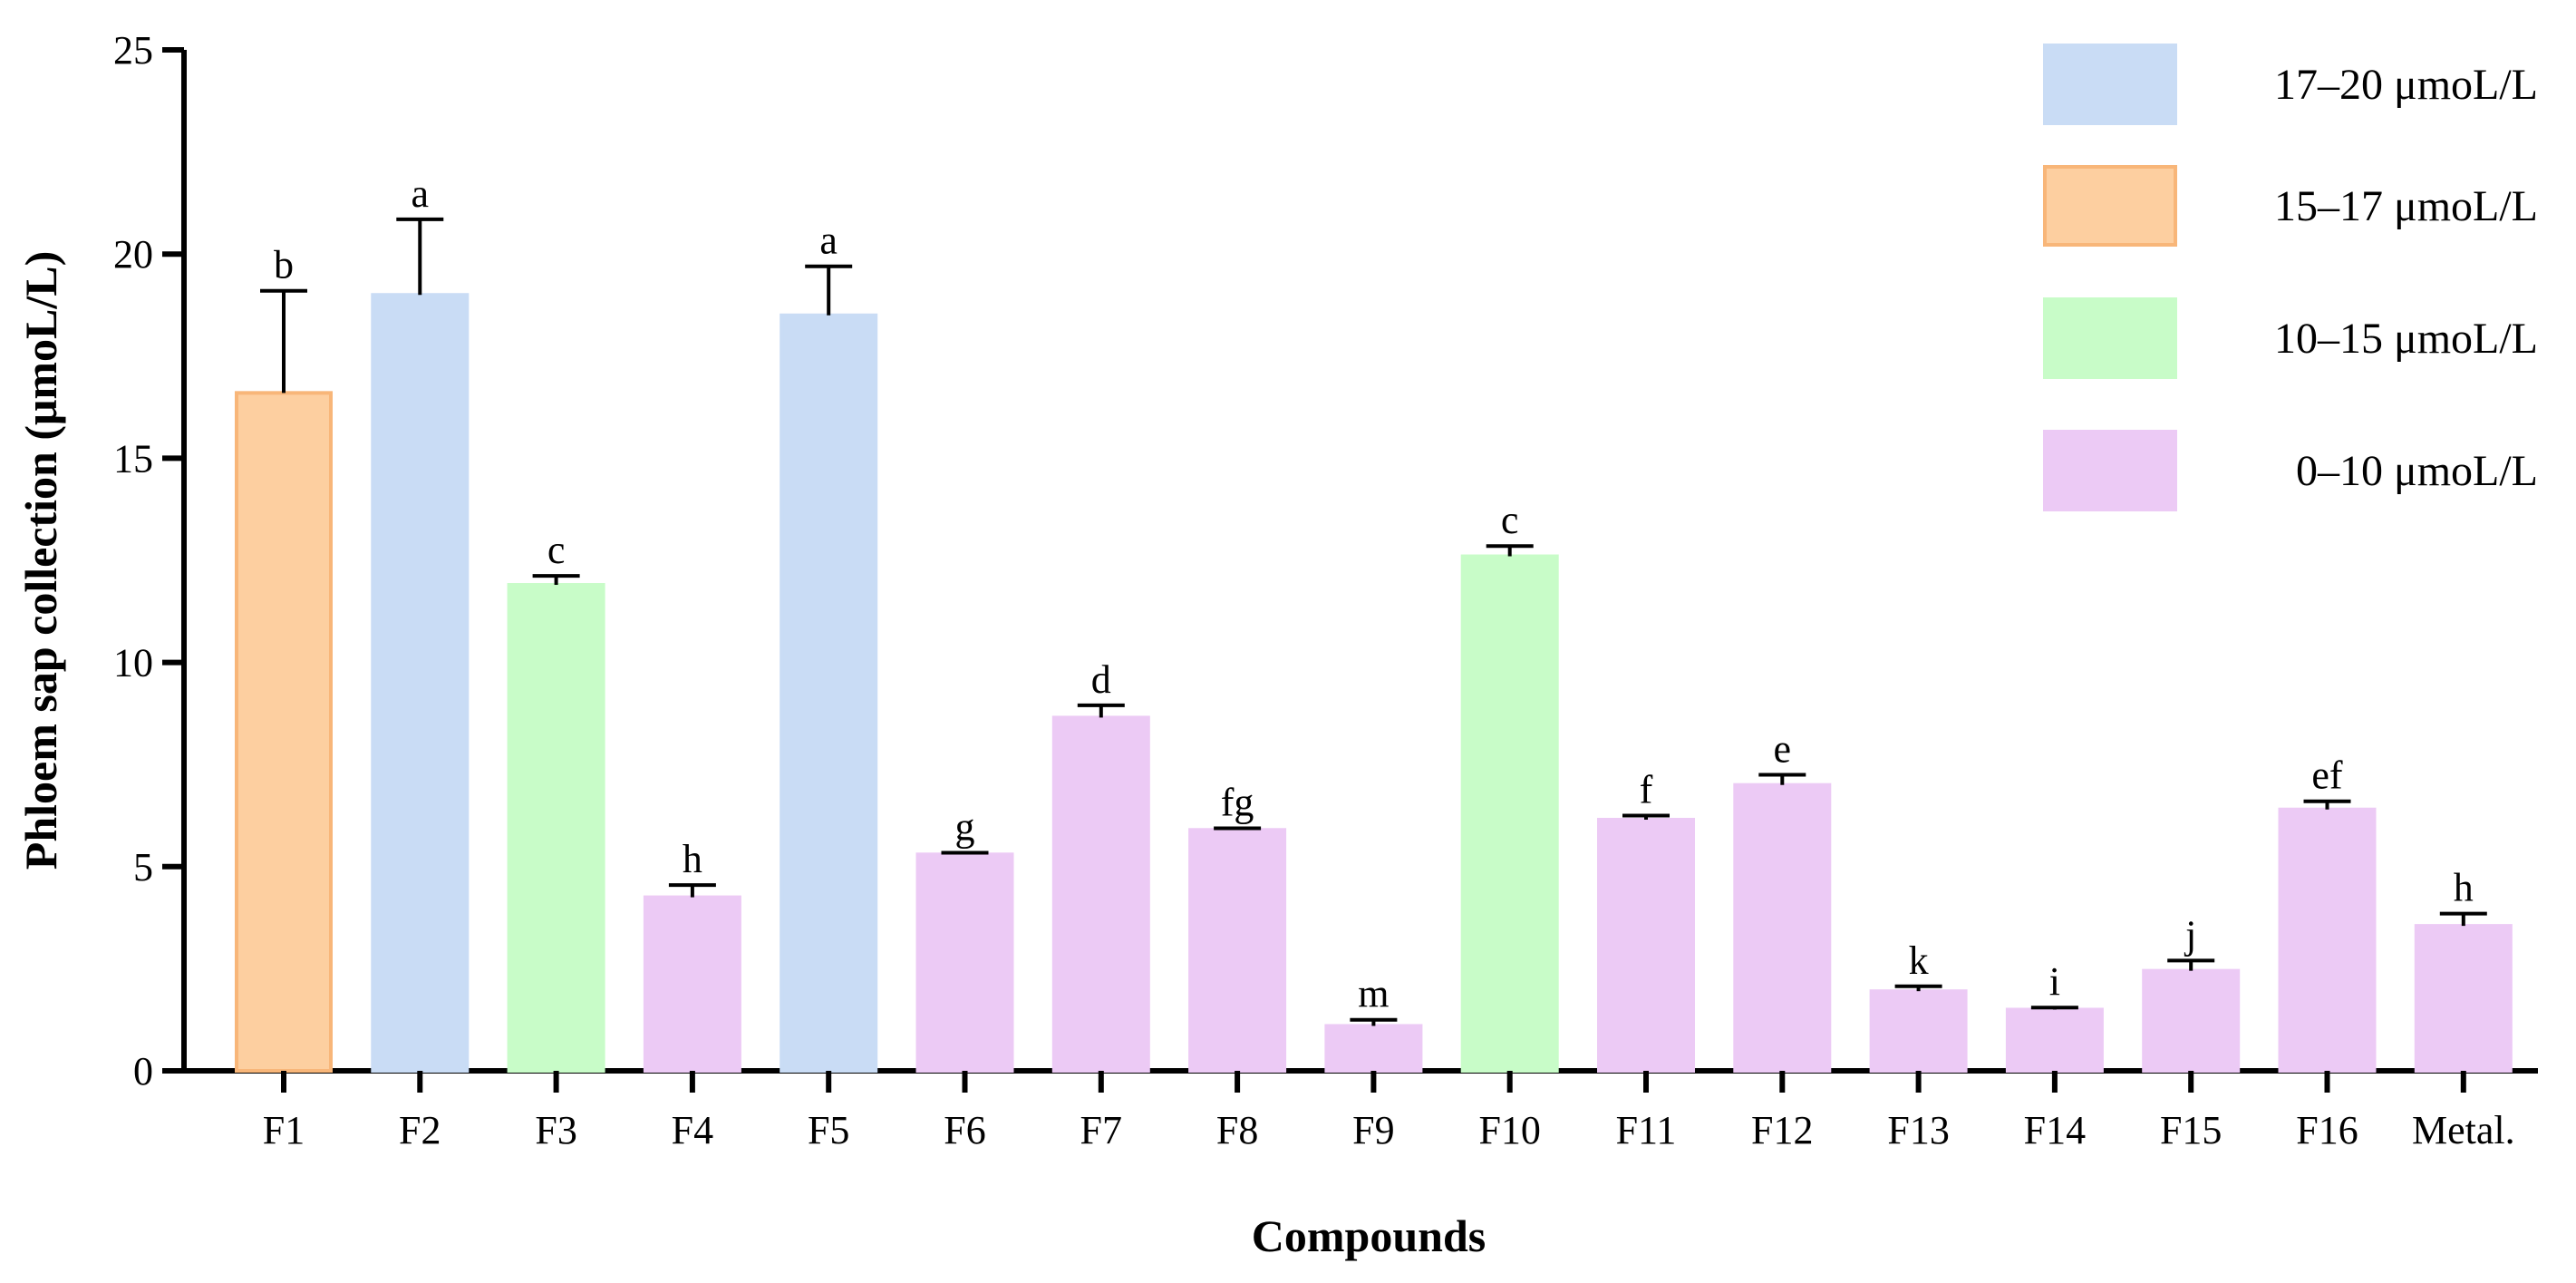 This screenshot has height=1283, width=2576. Describe the element at coordinates (1919, 960) in the screenshot. I see `significance-label: k` at that location.